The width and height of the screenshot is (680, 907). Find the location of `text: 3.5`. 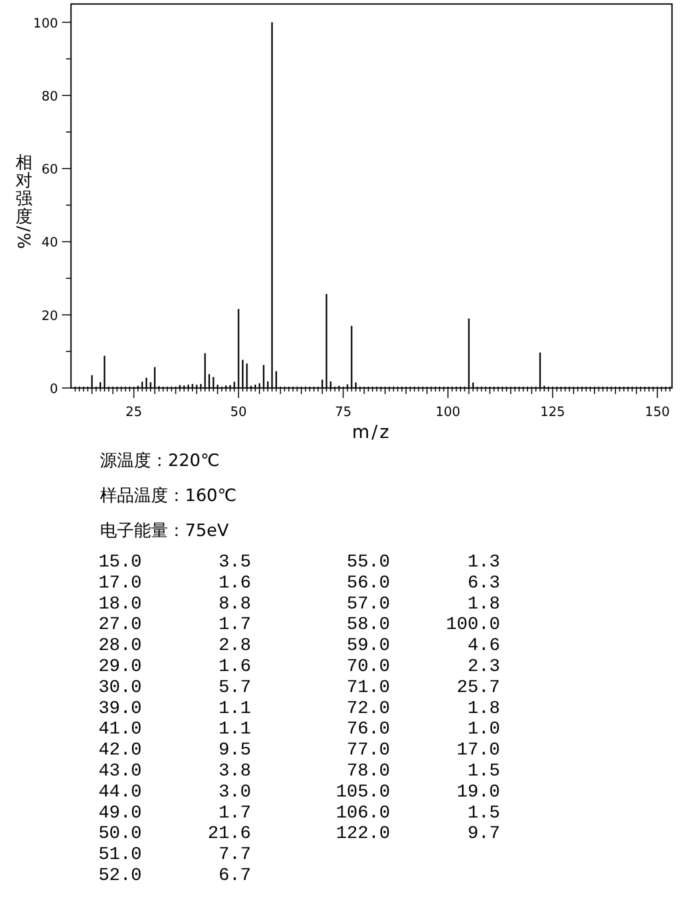

text: 3.5 is located at coordinates (234, 562).